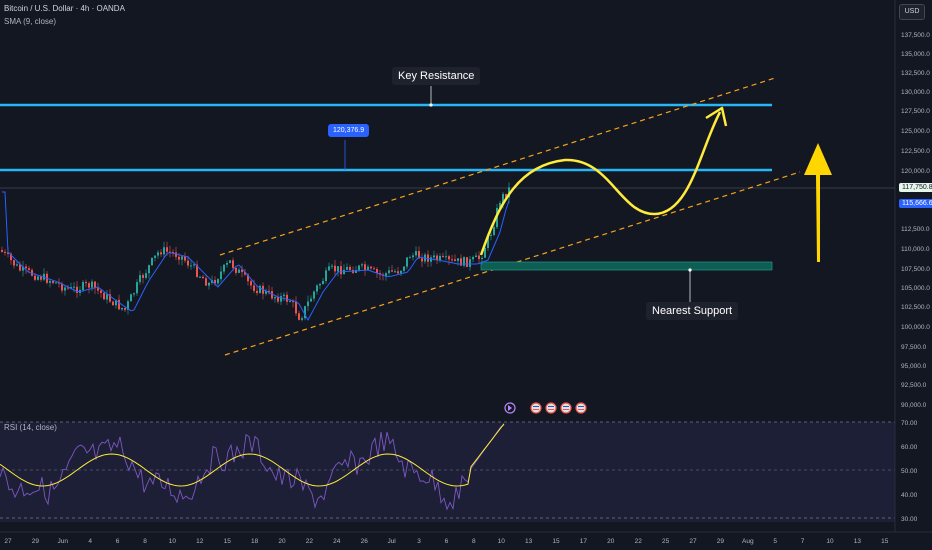  Describe the element at coordinates (436, 76) in the screenshot. I see `key-resistance-label: Key Resistance` at that location.